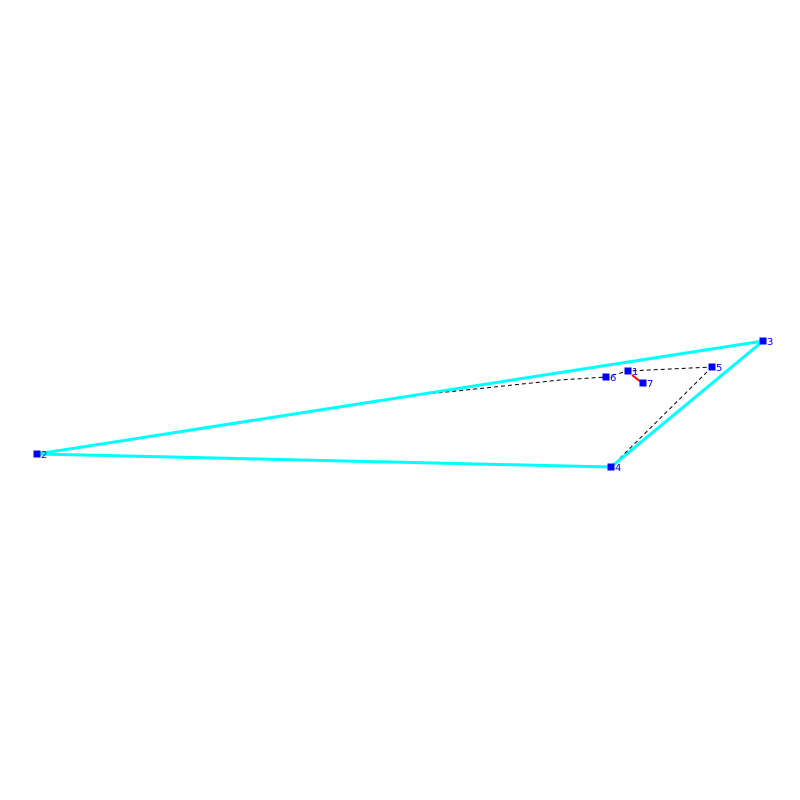 The width and height of the screenshot is (800, 800). I want to click on node-label: 6, so click(613, 378).